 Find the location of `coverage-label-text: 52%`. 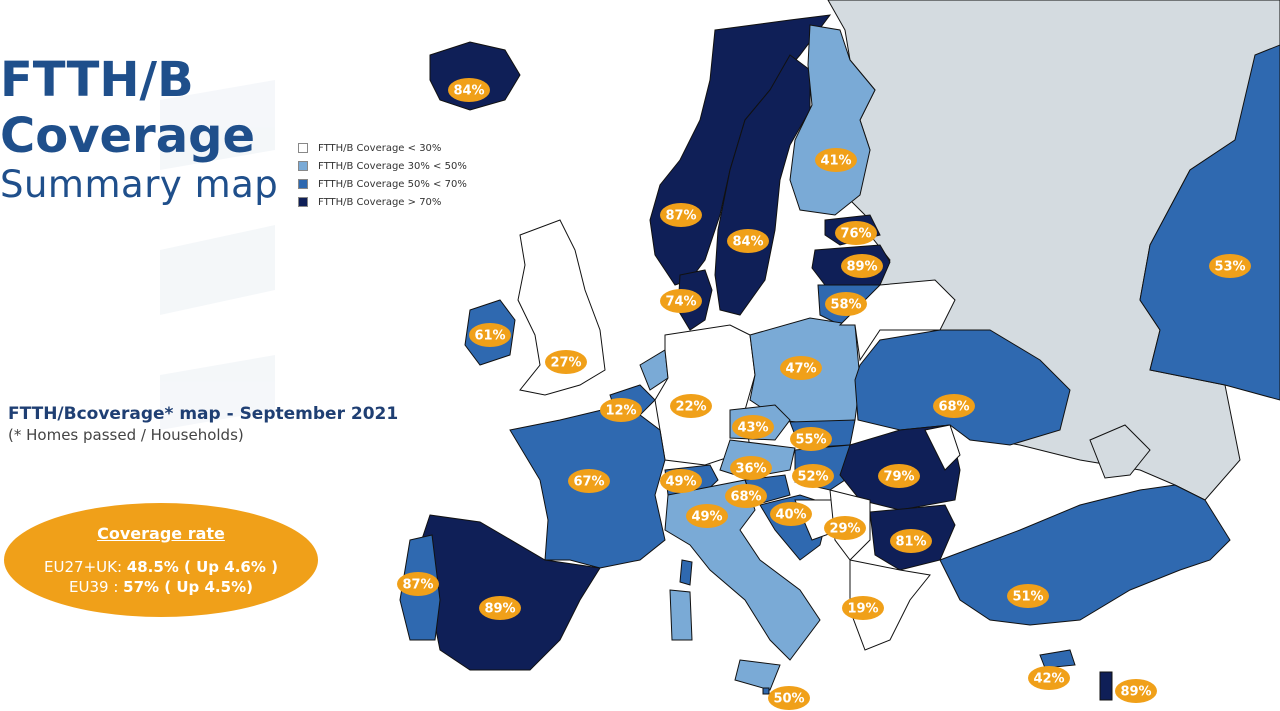

coverage-label-text: 52% is located at coordinates (812, 477).